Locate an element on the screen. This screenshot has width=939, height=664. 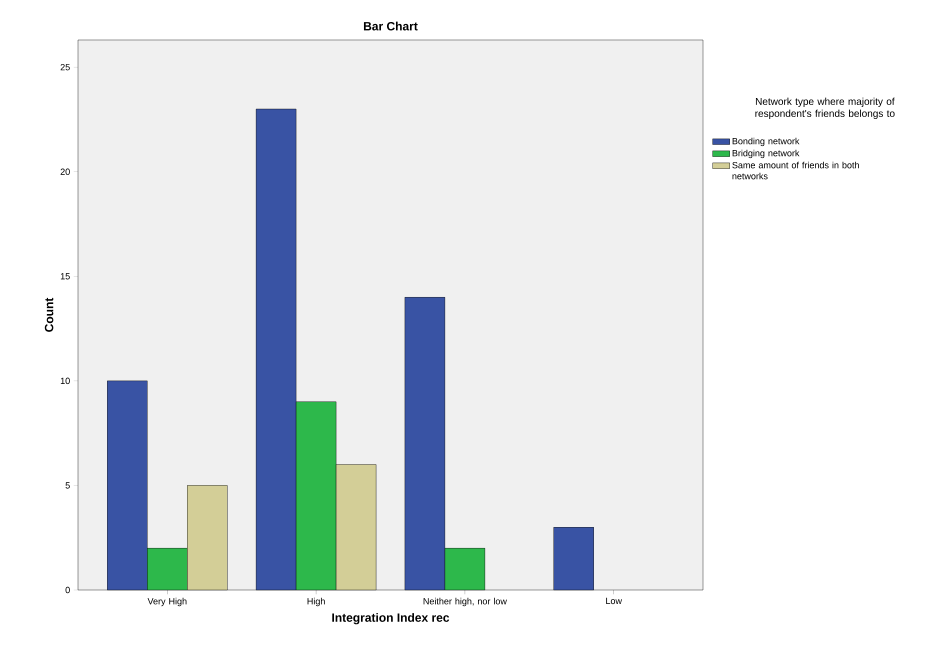
y-tick-label: 0 is located at coordinates (68, 590).